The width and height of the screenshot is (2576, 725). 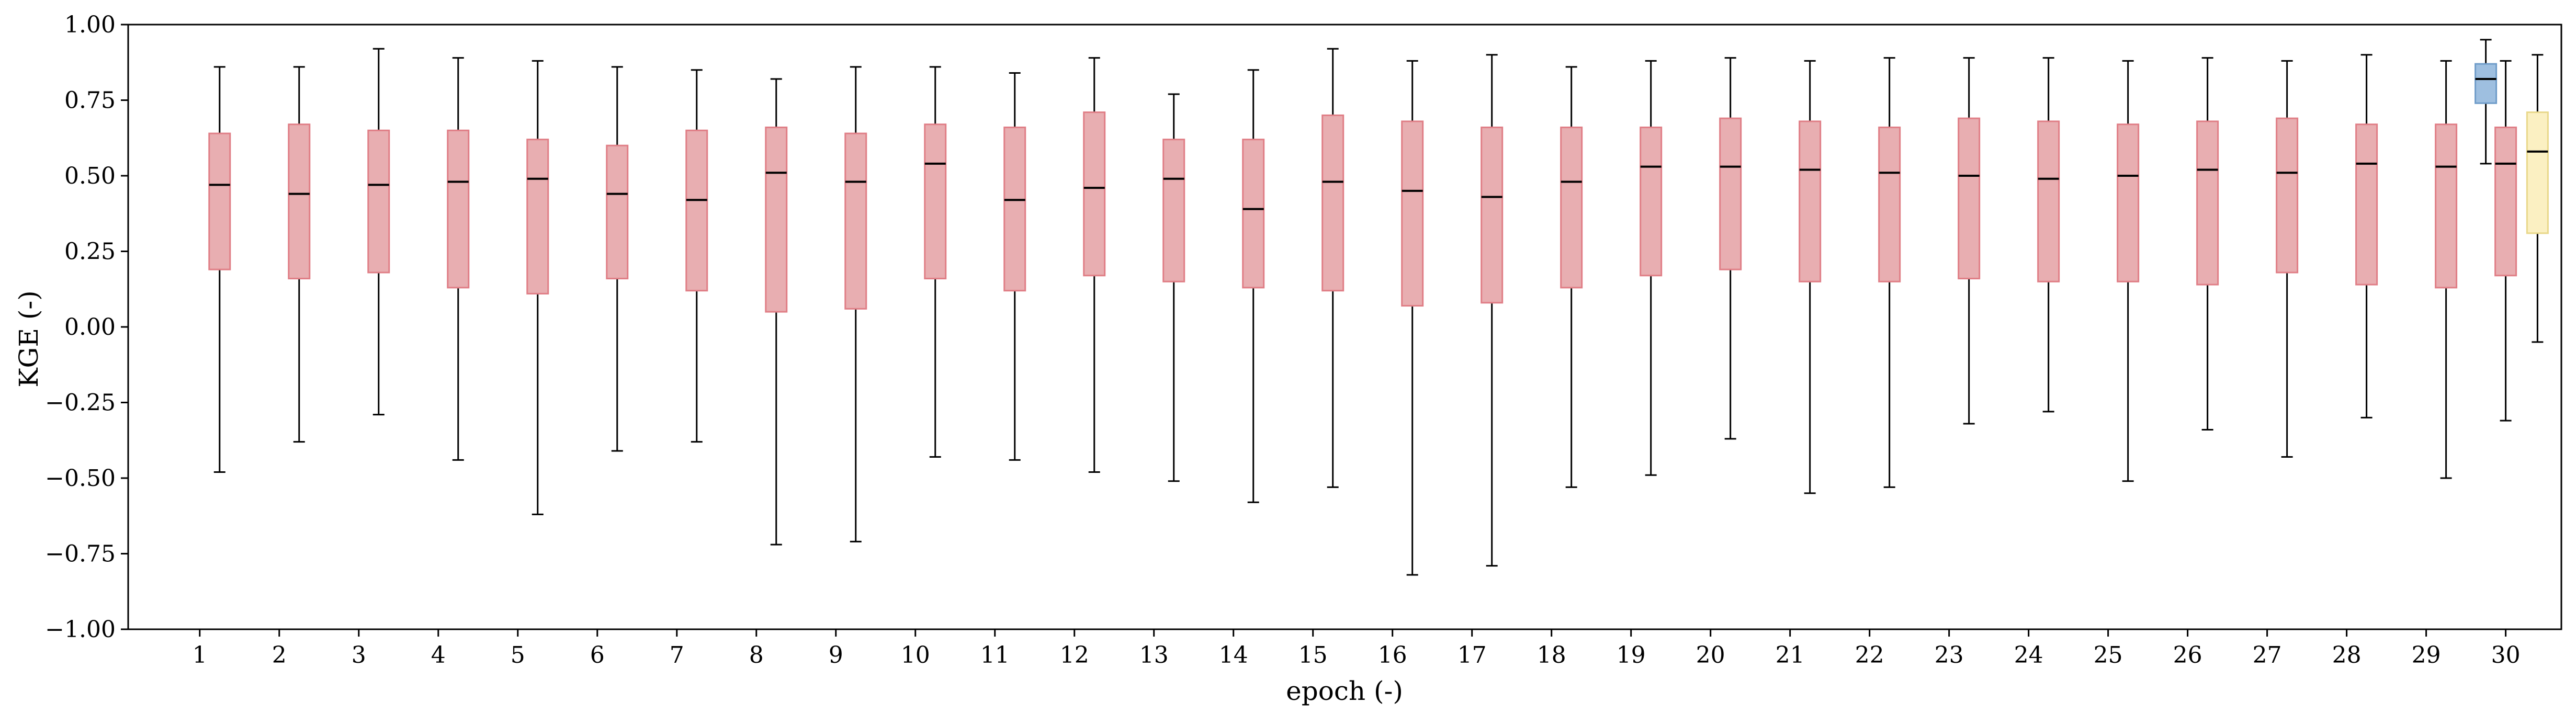 What do you see at coordinates (279, 655) in the screenshot?
I see `x-tick-label: 2` at bounding box center [279, 655].